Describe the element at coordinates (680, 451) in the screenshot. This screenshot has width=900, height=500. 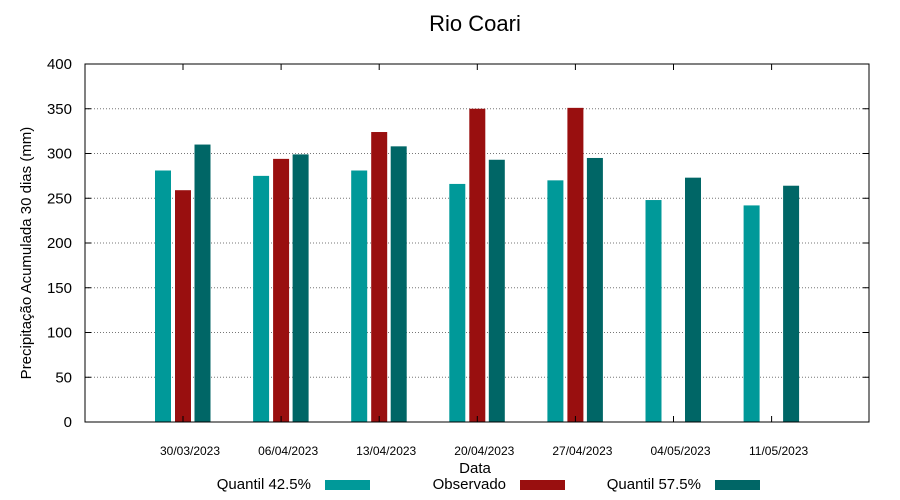
I see `x-tick-label: 04/05/2023` at that location.